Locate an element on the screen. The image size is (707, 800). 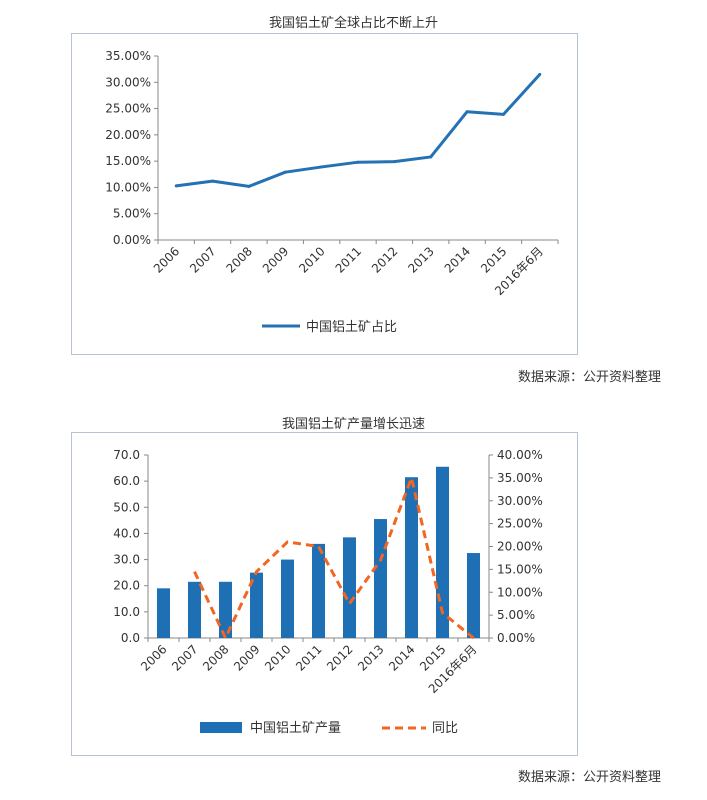
chart1-series-line is located at coordinates (358, 130).